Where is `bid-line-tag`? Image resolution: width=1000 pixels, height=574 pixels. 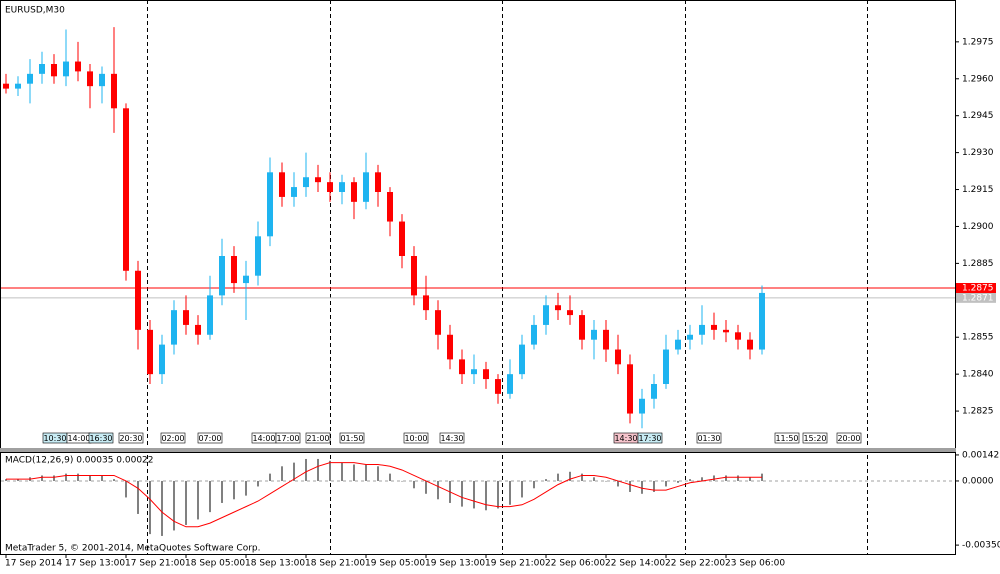 bid-line-tag is located at coordinates (976, 297).